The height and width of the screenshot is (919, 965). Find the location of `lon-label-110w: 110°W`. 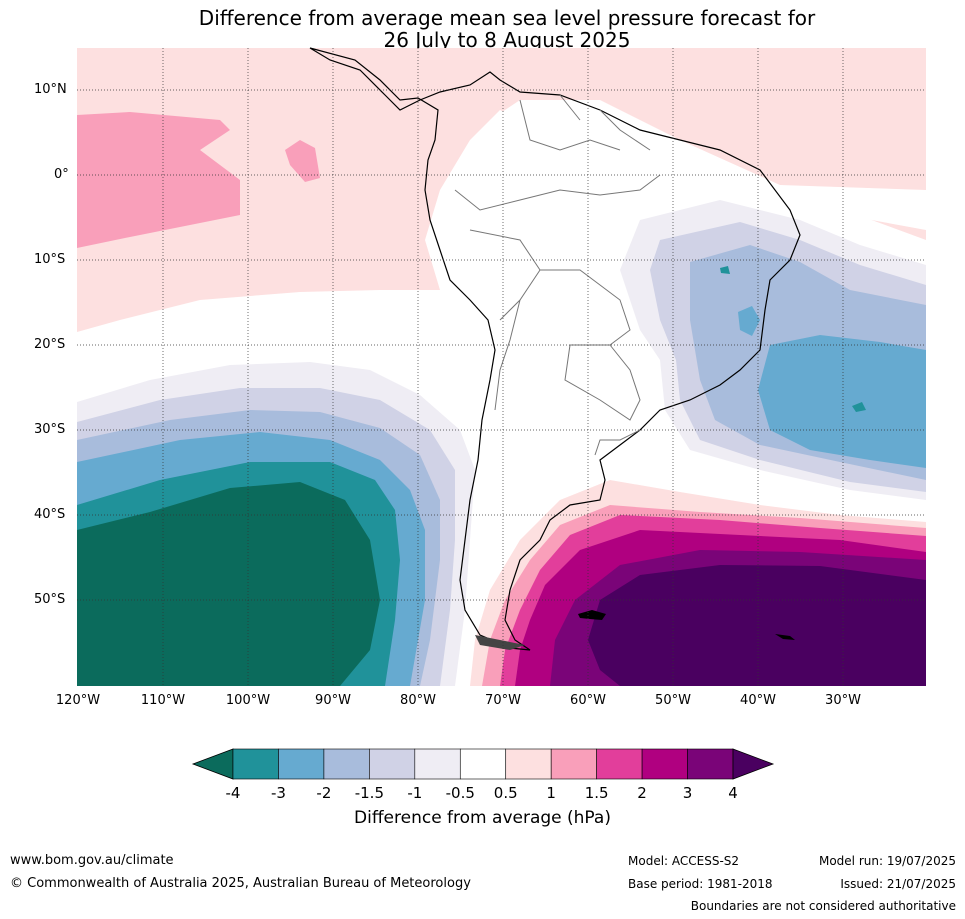

lon-label-110w: 110°W is located at coordinates (163, 700).